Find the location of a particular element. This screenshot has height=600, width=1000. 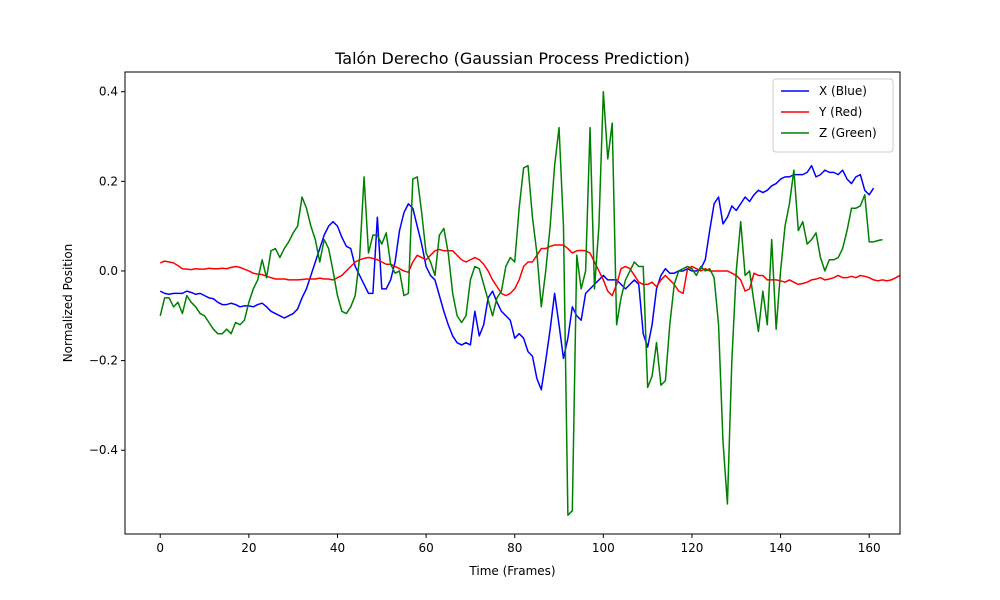

y-tick-label: 0.0 is located at coordinates (108, 271).